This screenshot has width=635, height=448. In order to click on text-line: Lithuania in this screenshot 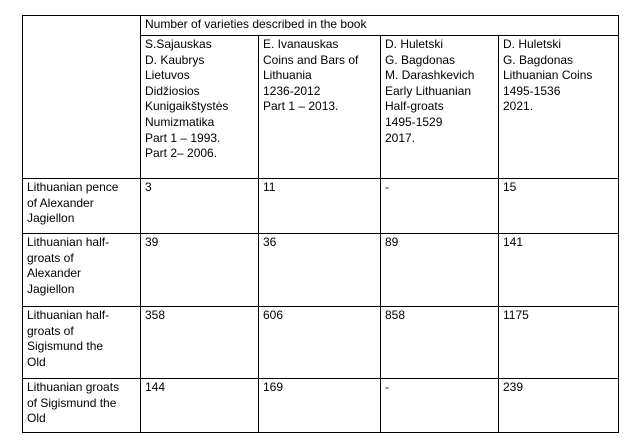, I will do `click(287, 75)`.